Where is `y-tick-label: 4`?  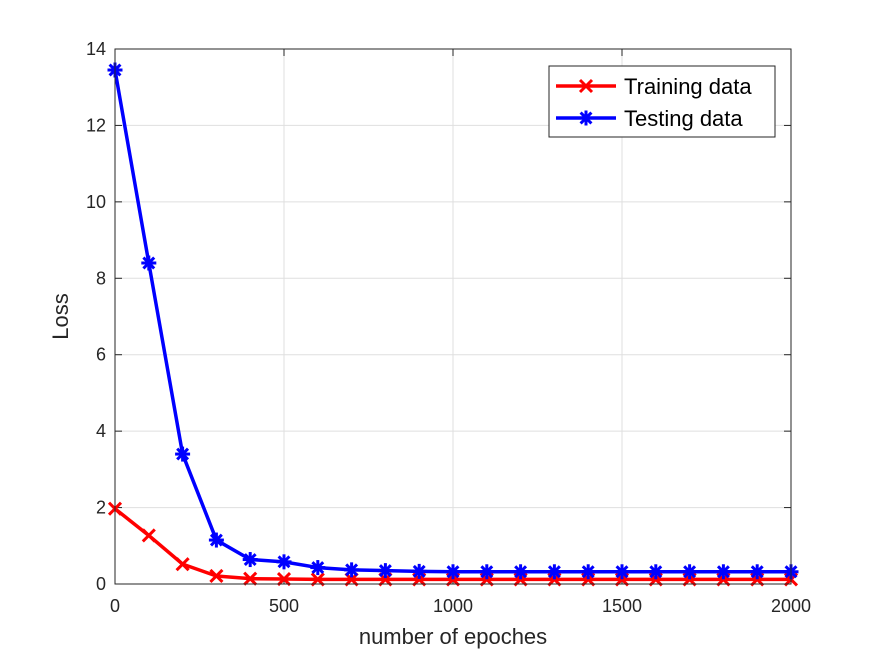 y-tick-label: 4 is located at coordinates (101, 431).